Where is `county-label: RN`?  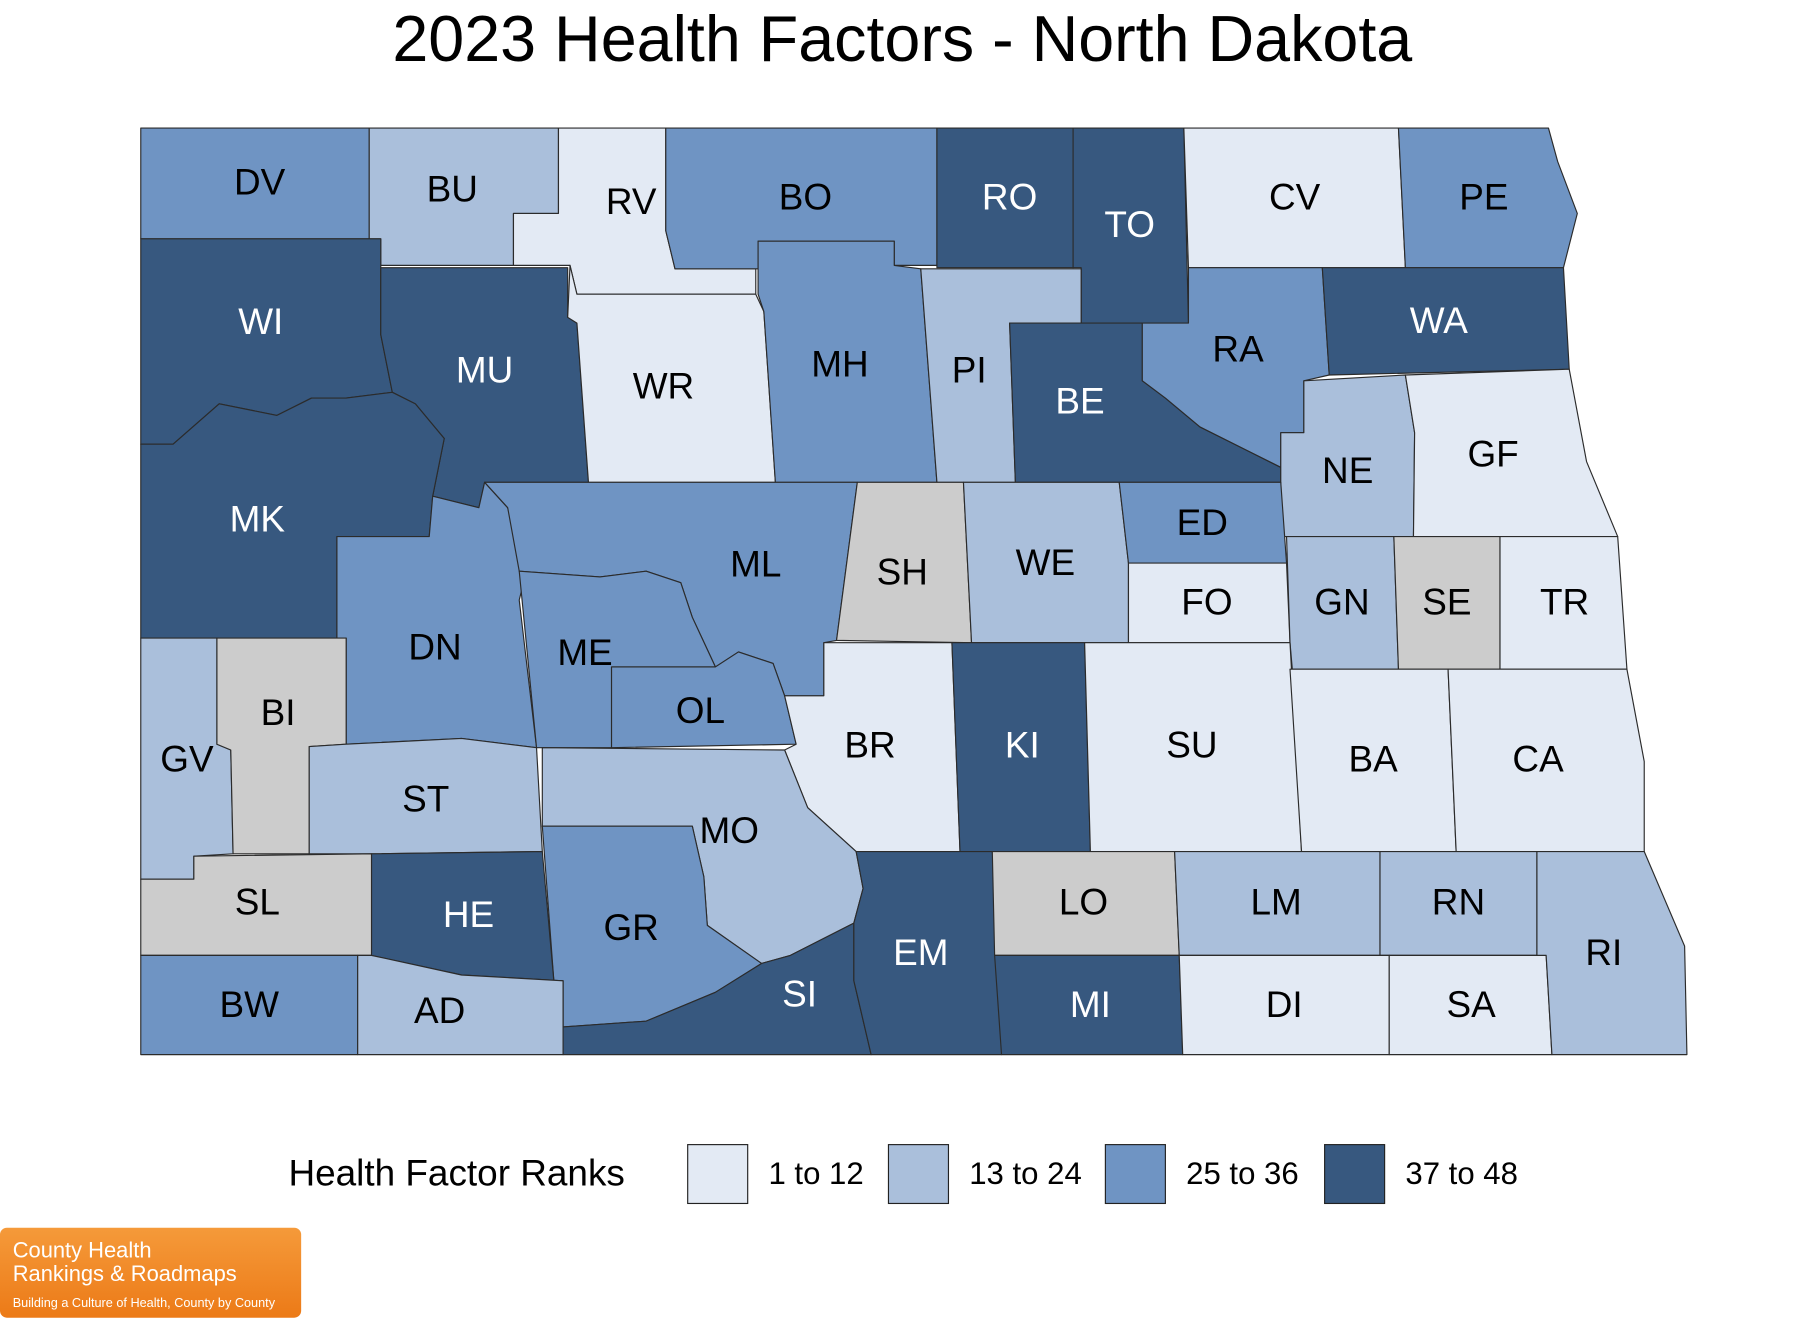
county-label: RN is located at coordinates (1458, 901).